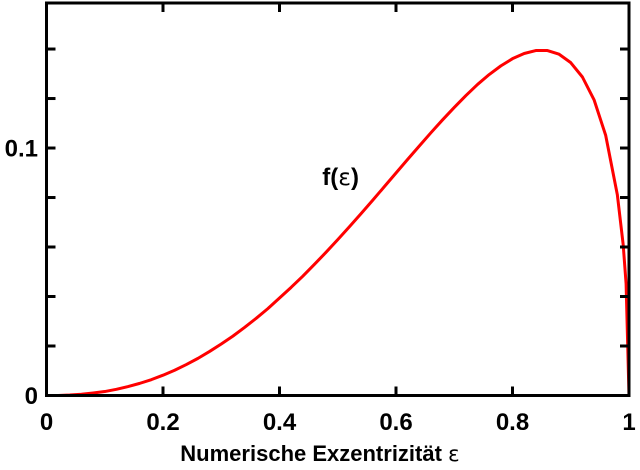 This screenshot has height=470, width=640. Describe the element at coordinates (31, 396) in the screenshot. I see `y-tick-label: 0` at that location.